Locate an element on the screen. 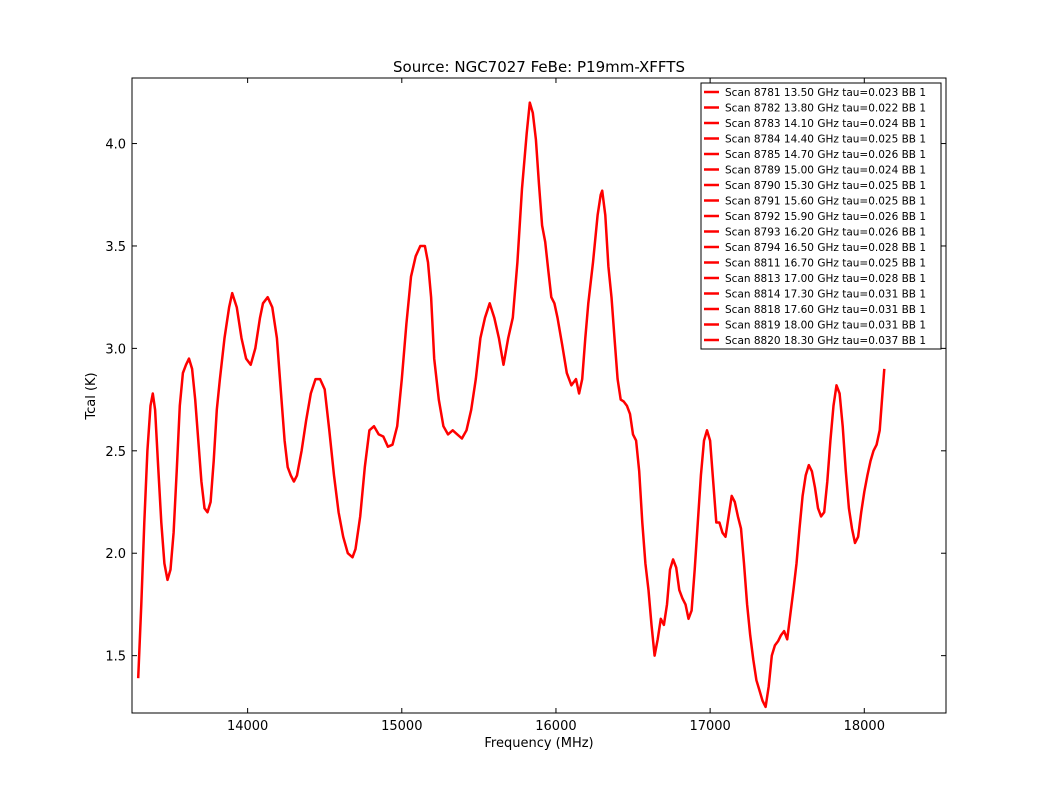  legend-entry: Scan 8813 17.00 GHz tau=0.028 BB 1 is located at coordinates (825, 279).